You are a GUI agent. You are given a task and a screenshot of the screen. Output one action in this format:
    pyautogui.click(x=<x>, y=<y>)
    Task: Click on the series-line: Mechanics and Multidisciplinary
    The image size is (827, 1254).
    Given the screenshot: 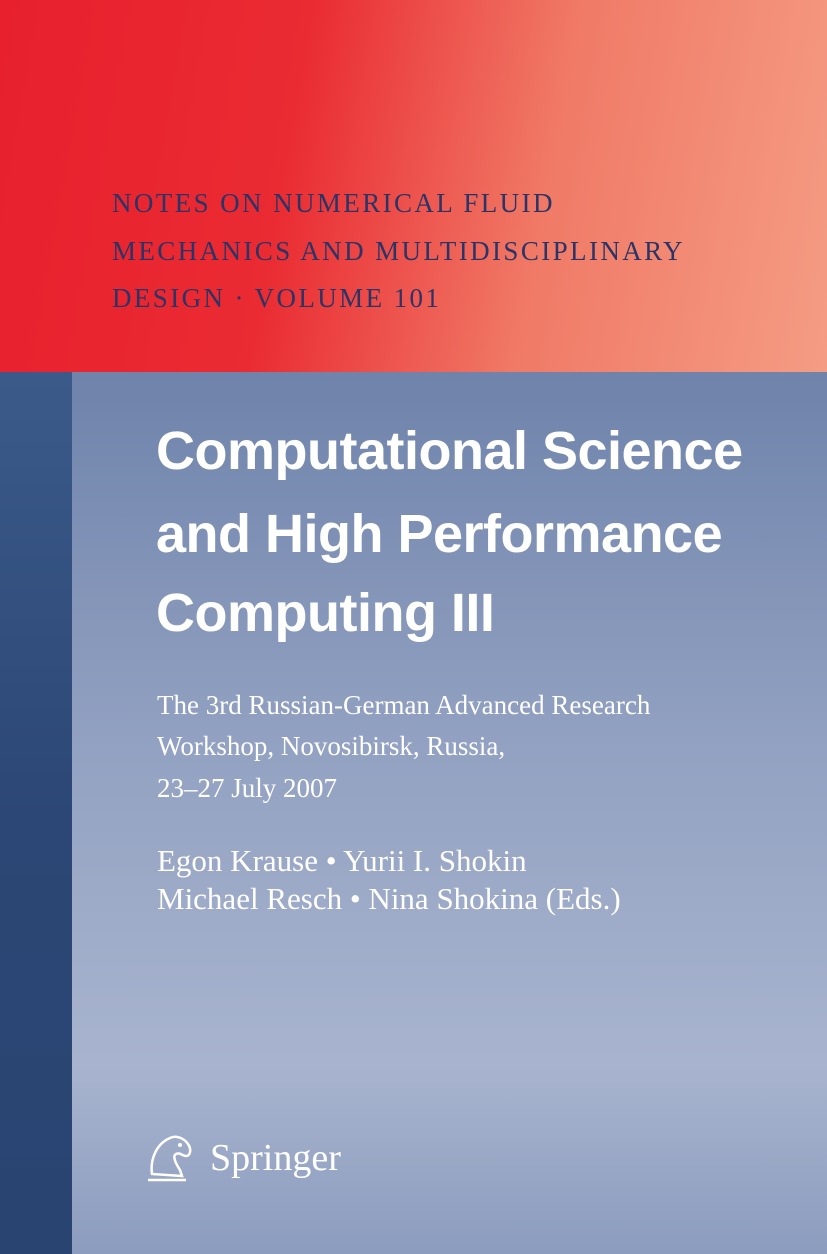 What is the action you would take?
    pyautogui.click(x=398, y=251)
    